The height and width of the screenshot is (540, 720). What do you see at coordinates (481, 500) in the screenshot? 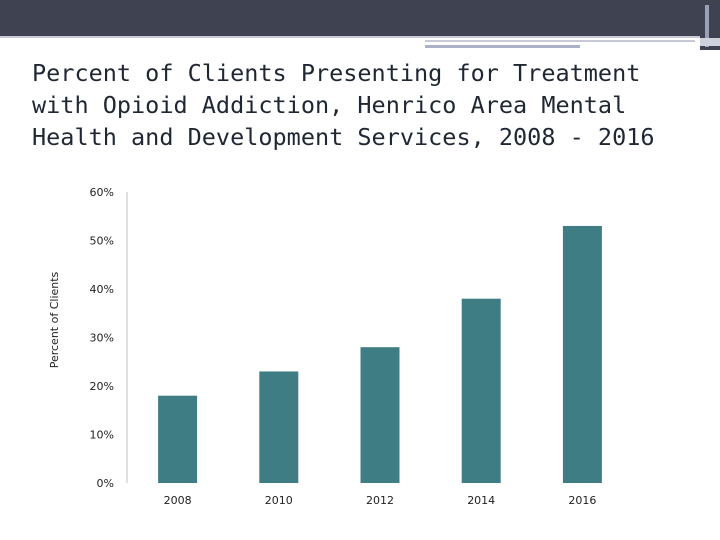
I see `x-tick-label: 2014` at bounding box center [481, 500].